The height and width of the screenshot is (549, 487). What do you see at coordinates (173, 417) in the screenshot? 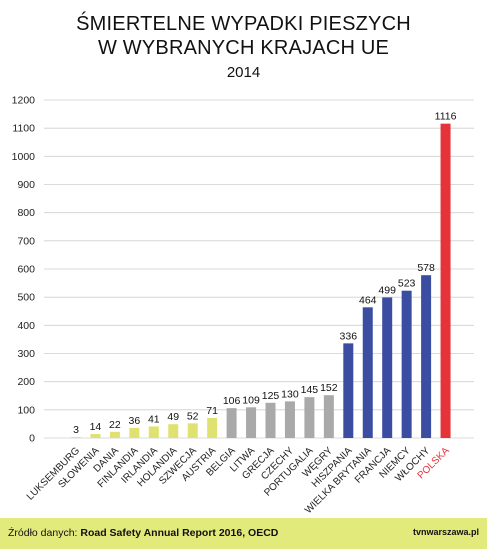
I see `data-label: 49` at bounding box center [173, 417].